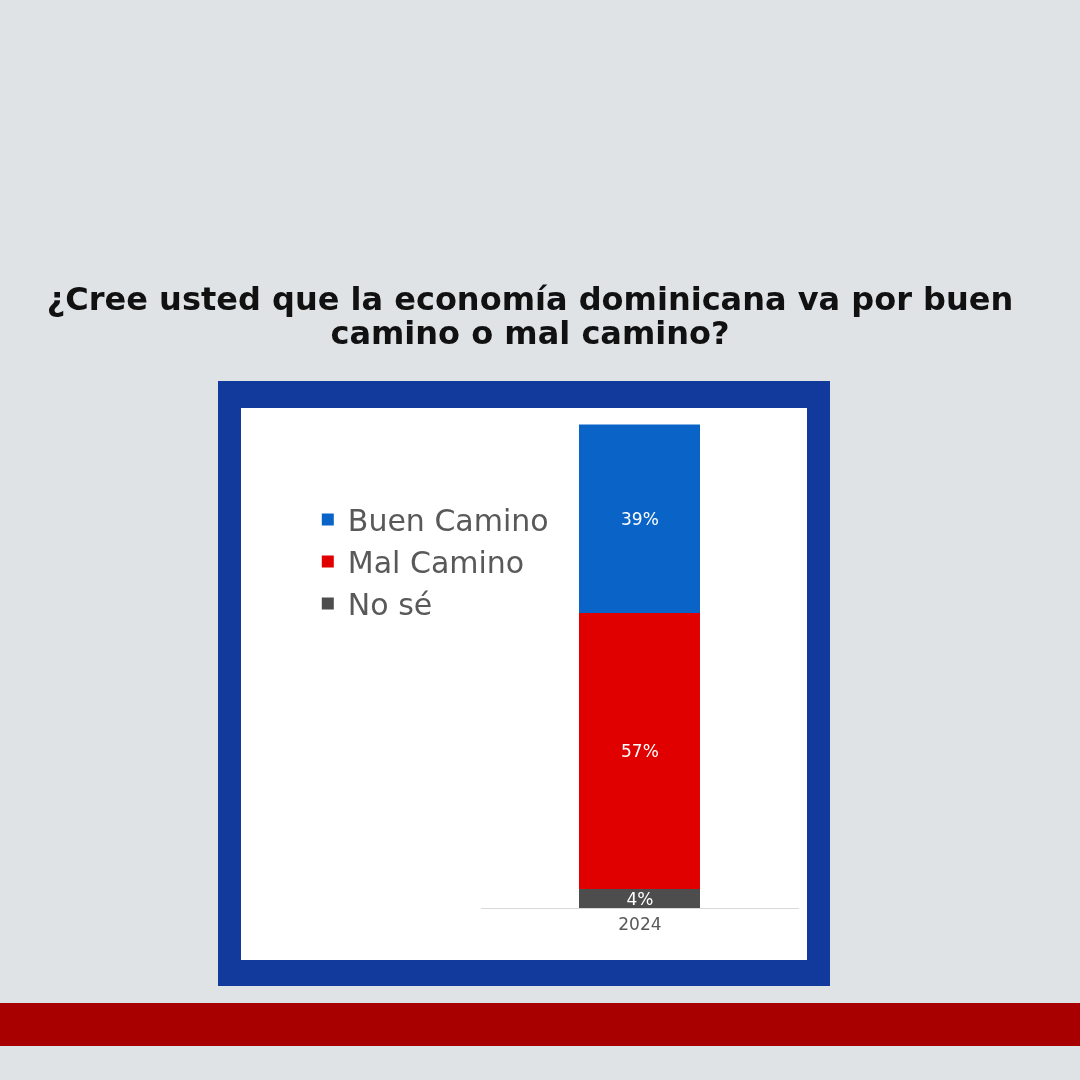 Image resolution: width=1080 pixels, height=1080 pixels. Describe the element at coordinates (530, 316) in the screenshot. I see `chart-title: ¿Cree usted que la economía dominicana va por buen camino o mal camino?` at that location.